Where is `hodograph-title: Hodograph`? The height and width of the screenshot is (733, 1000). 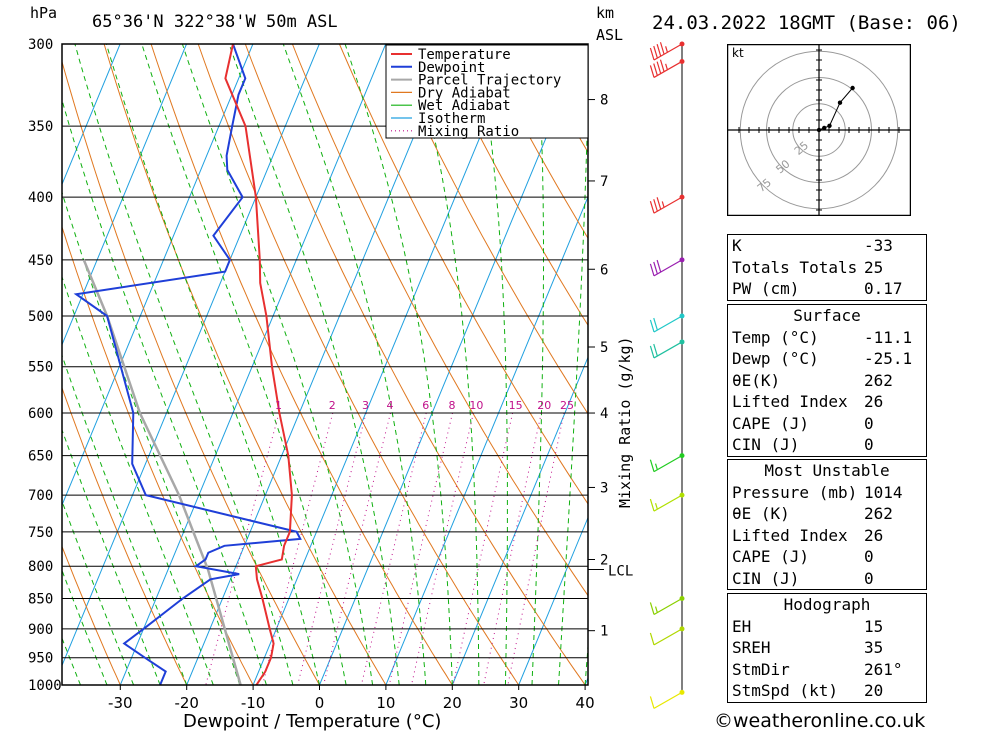 hodograph-title: Hodograph is located at coordinates (827, 604).